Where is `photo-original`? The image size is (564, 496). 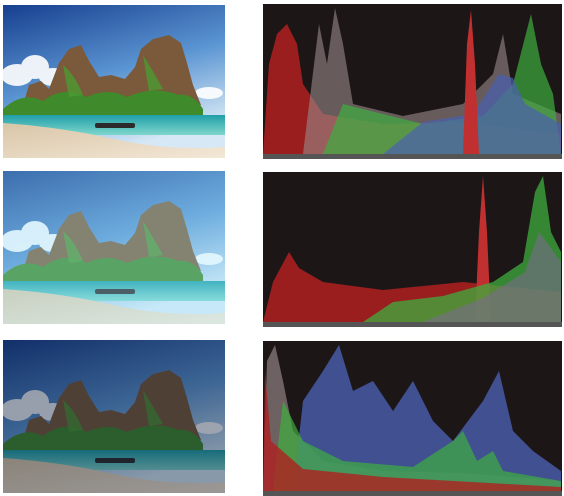 photo-original is located at coordinates (113, 81).